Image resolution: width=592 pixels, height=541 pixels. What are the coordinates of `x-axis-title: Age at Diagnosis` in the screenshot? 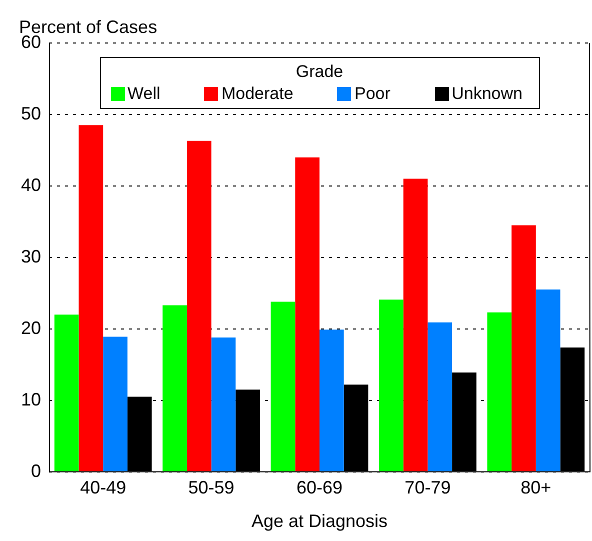 It's located at (319, 521).